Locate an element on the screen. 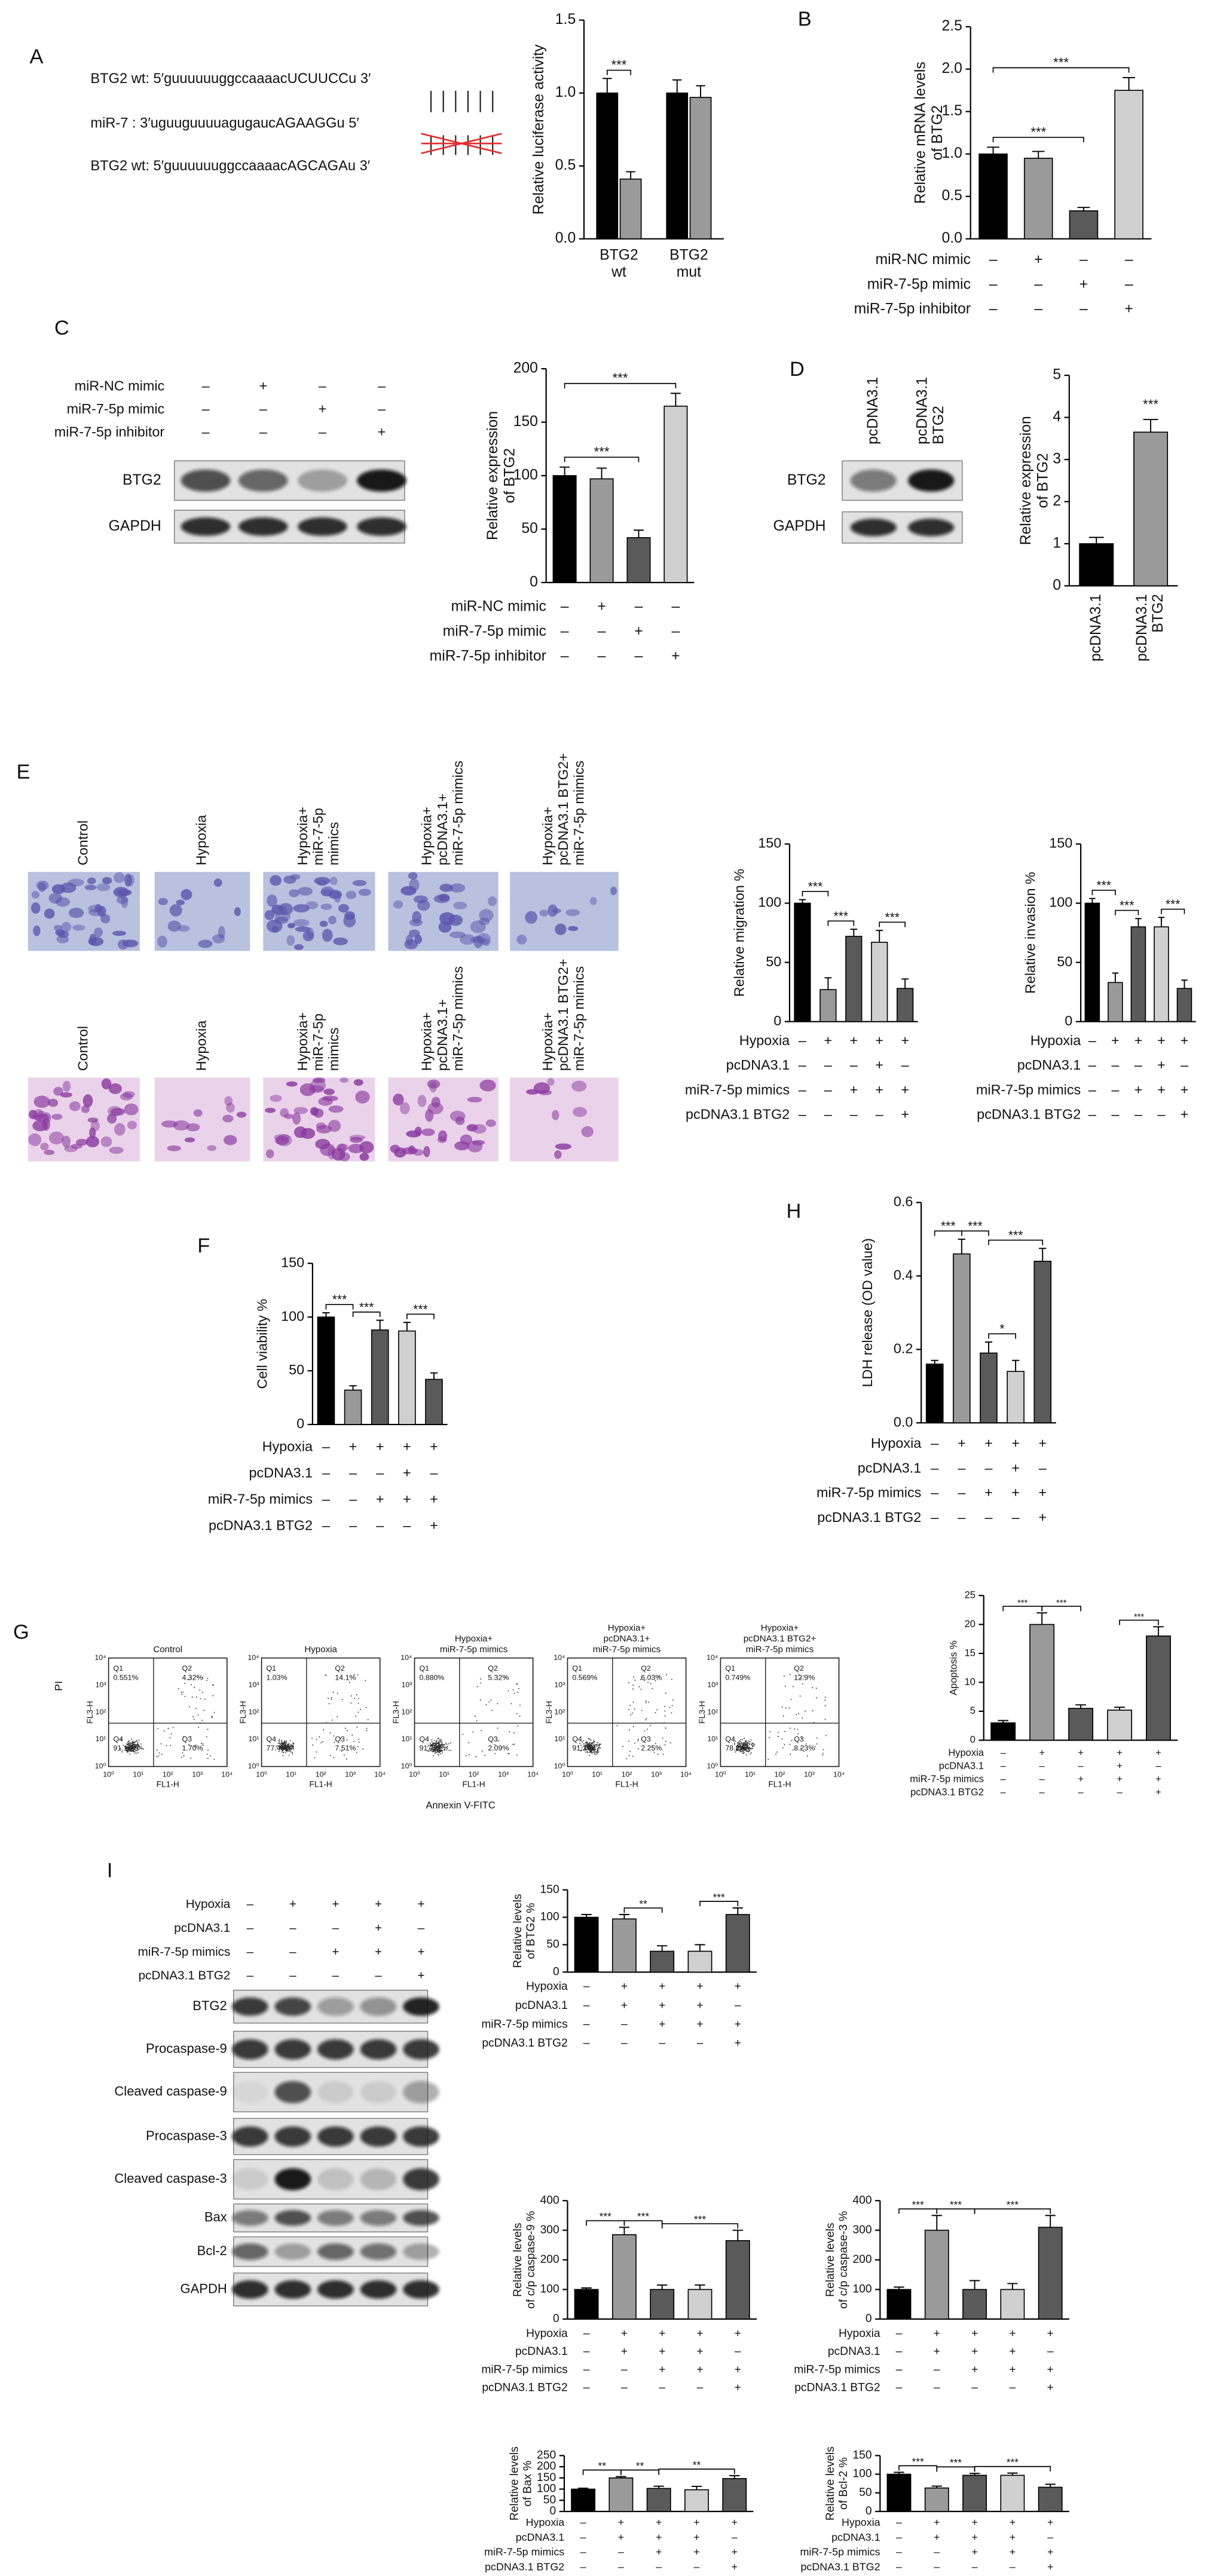 Image resolution: width=1214 pixels, height=2576 pixels. y-tick-label: 4 is located at coordinates (1057, 417).